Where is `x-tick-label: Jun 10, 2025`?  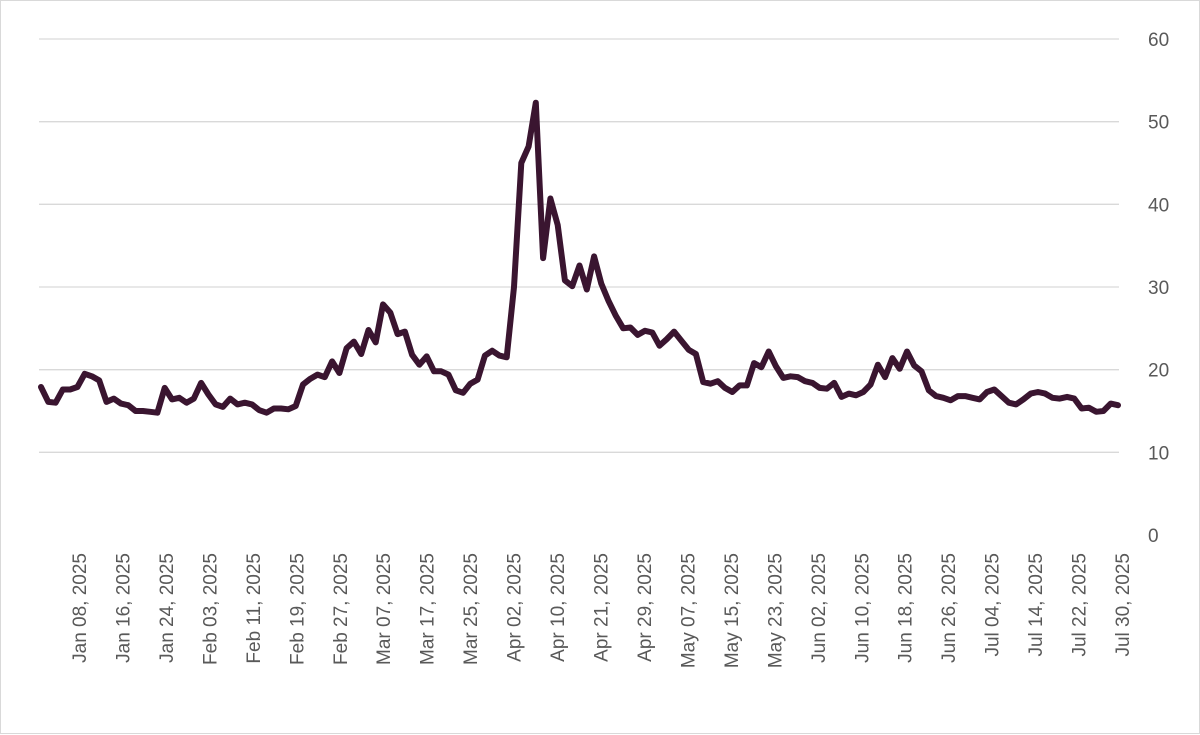 x-tick-label: Jun 10, 2025 is located at coordinates (862, 608).